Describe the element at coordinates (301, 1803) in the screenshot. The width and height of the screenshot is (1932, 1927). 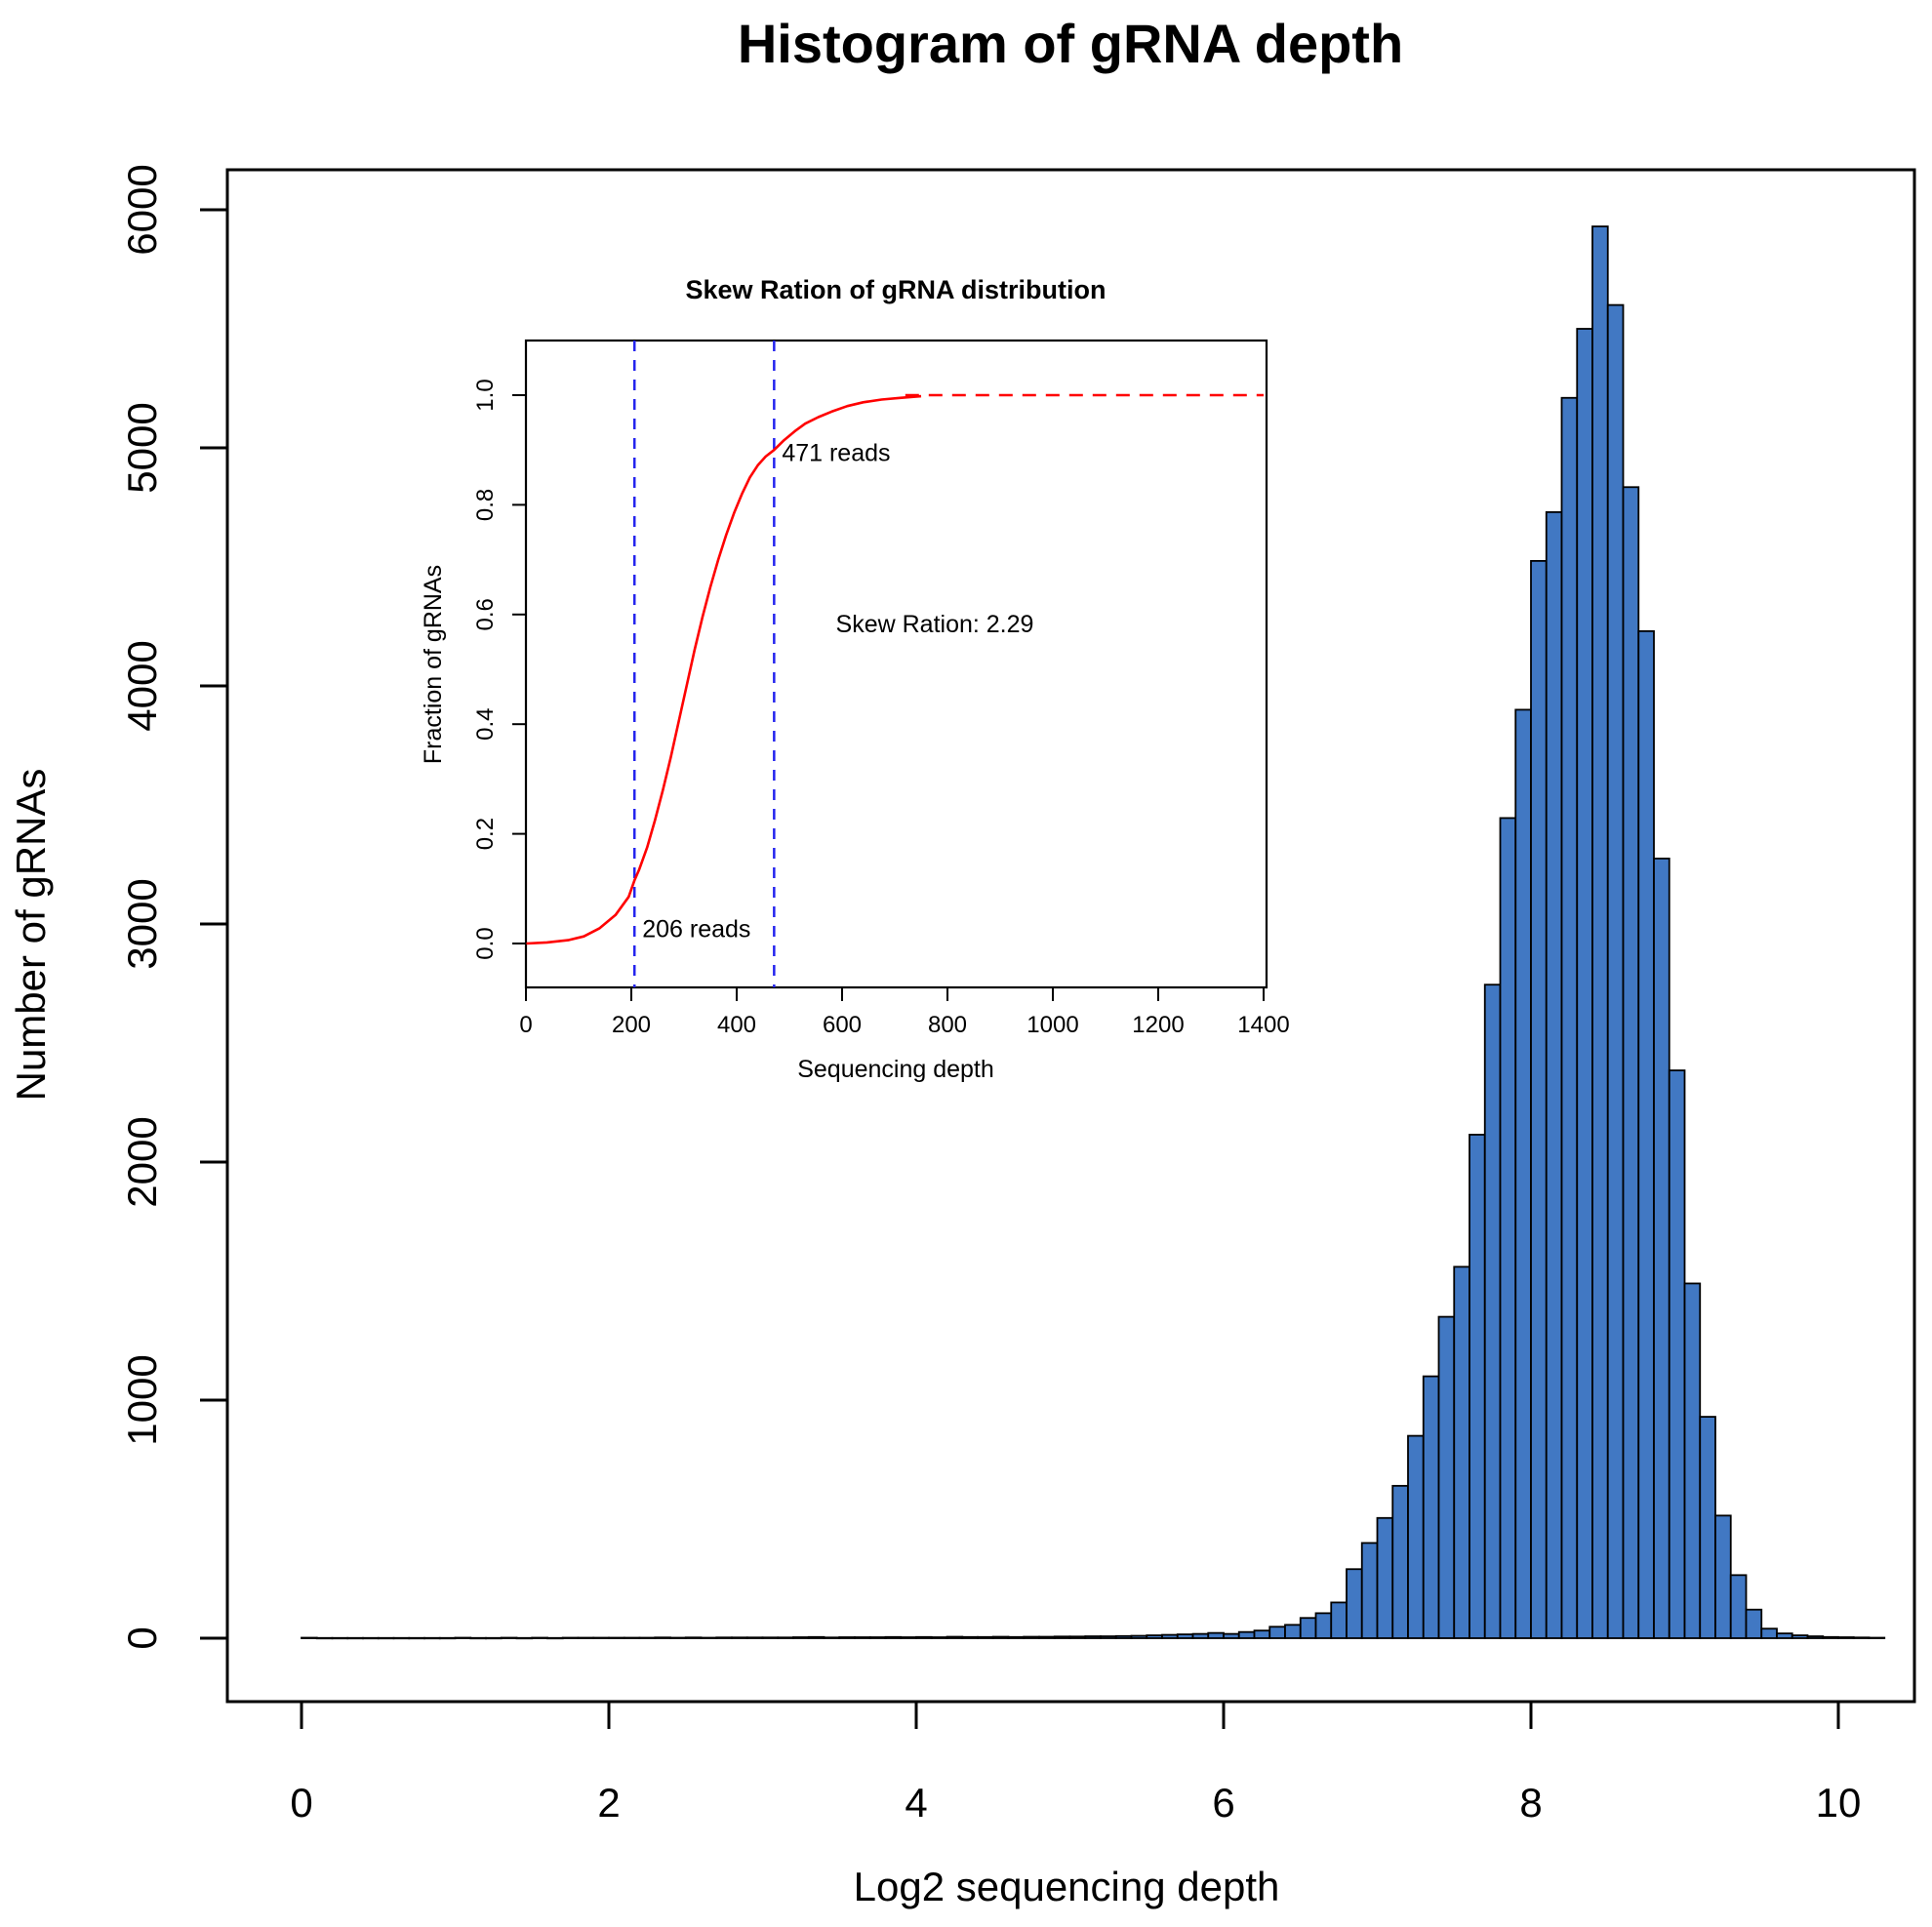
I see `main-x-tick-label: 0` at that location.